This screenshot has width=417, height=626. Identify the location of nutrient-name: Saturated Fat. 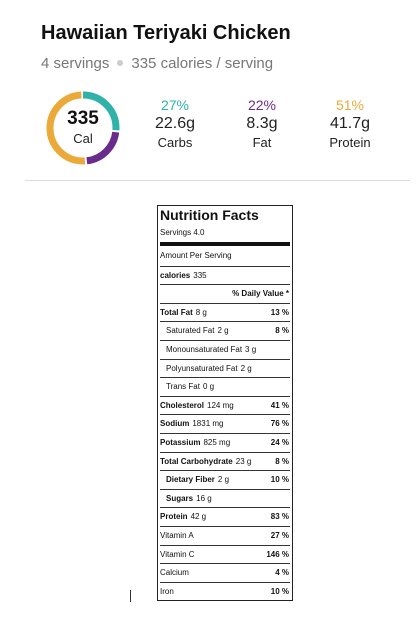
(190, 331).